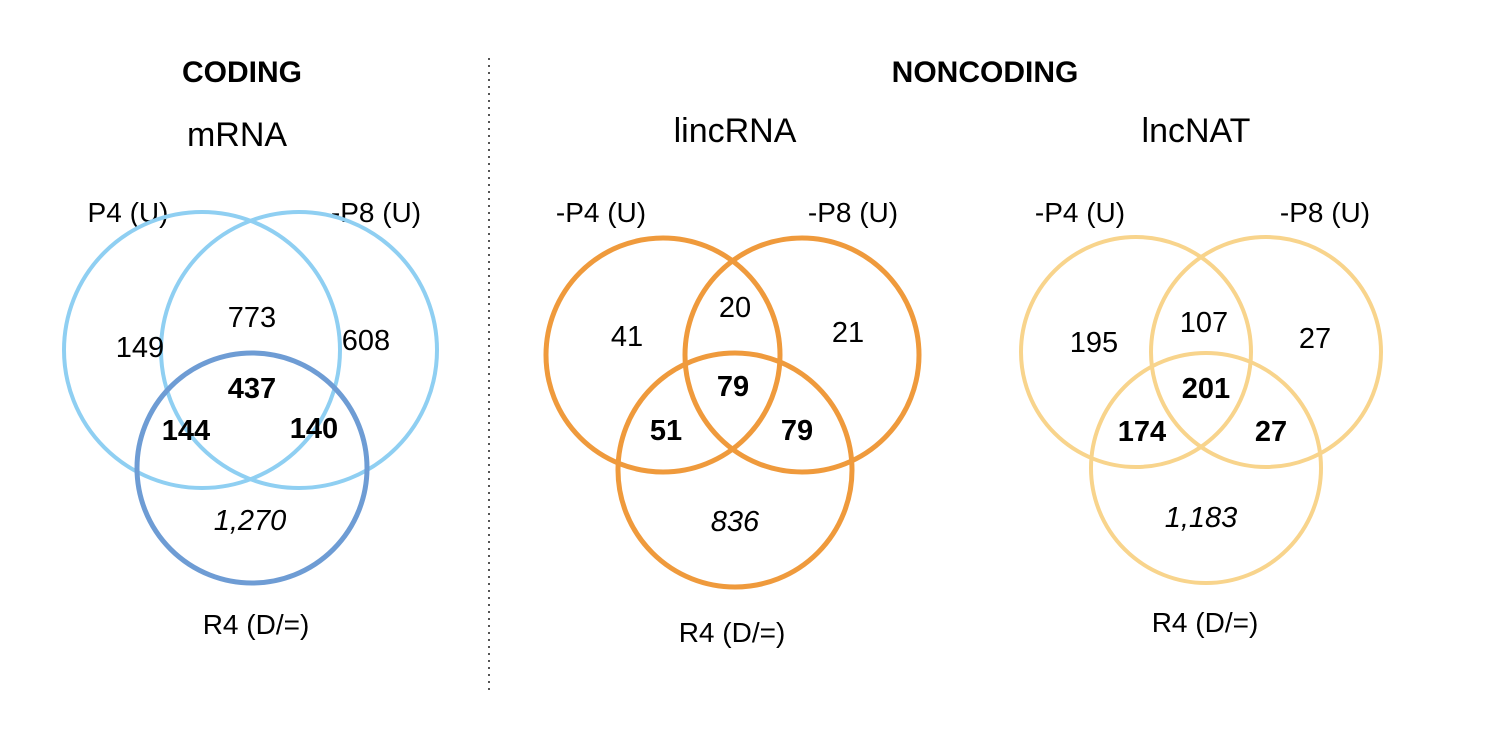 The width and height of the screenshot is (1506, 738). I want to click on region-b-only: 608, so click(366, 341).